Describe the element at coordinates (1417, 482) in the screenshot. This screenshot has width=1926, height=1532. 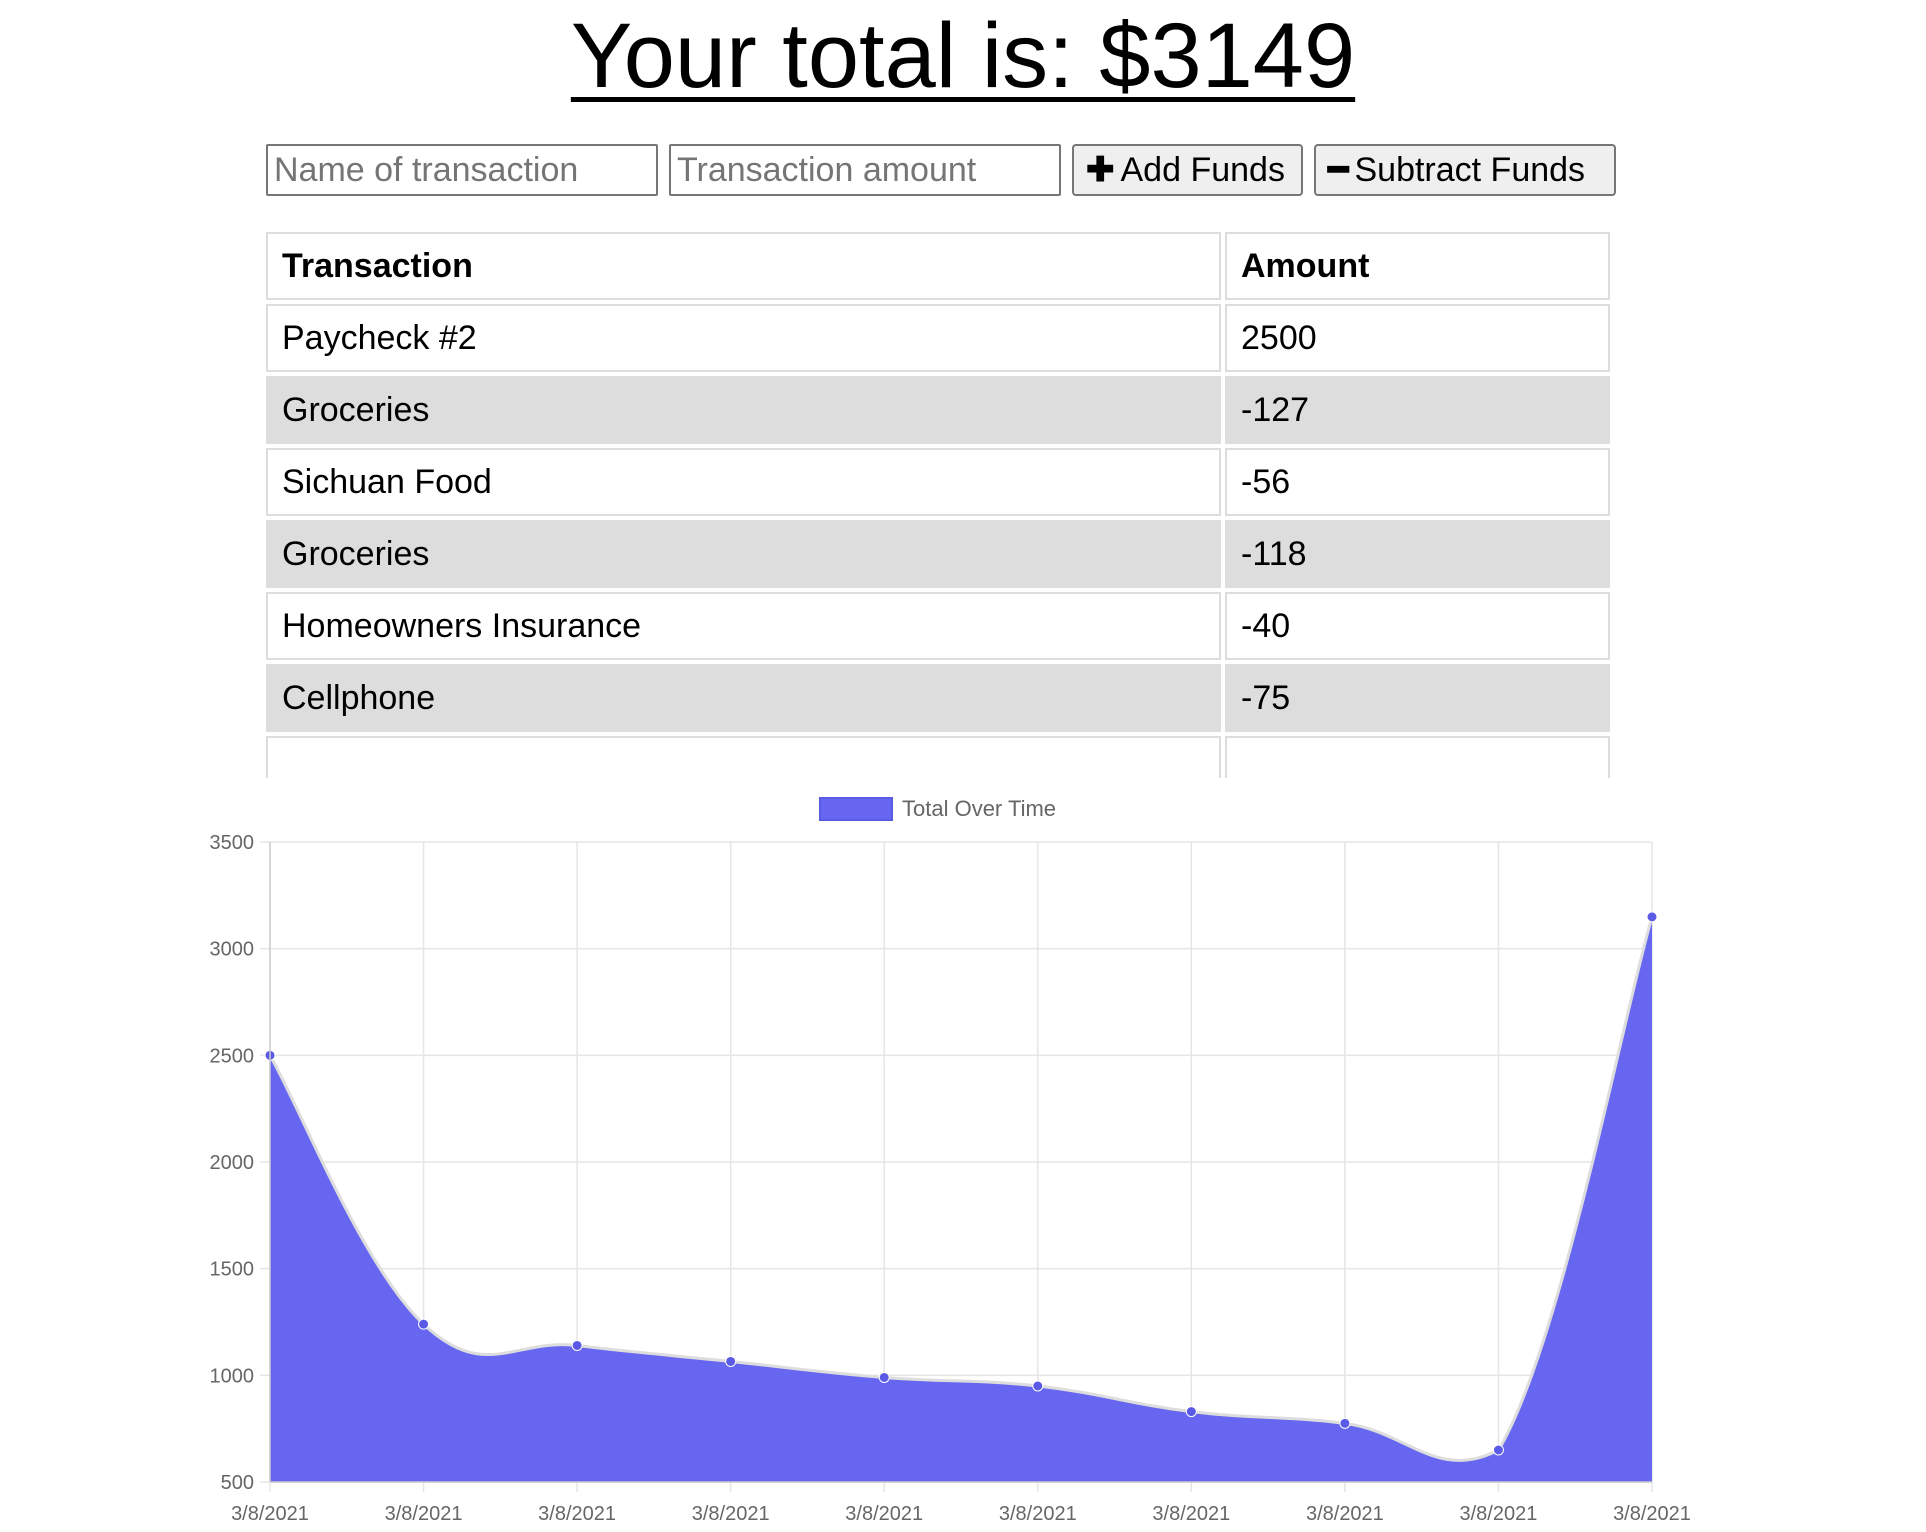
I see `transaction-amount: -56` at that location.